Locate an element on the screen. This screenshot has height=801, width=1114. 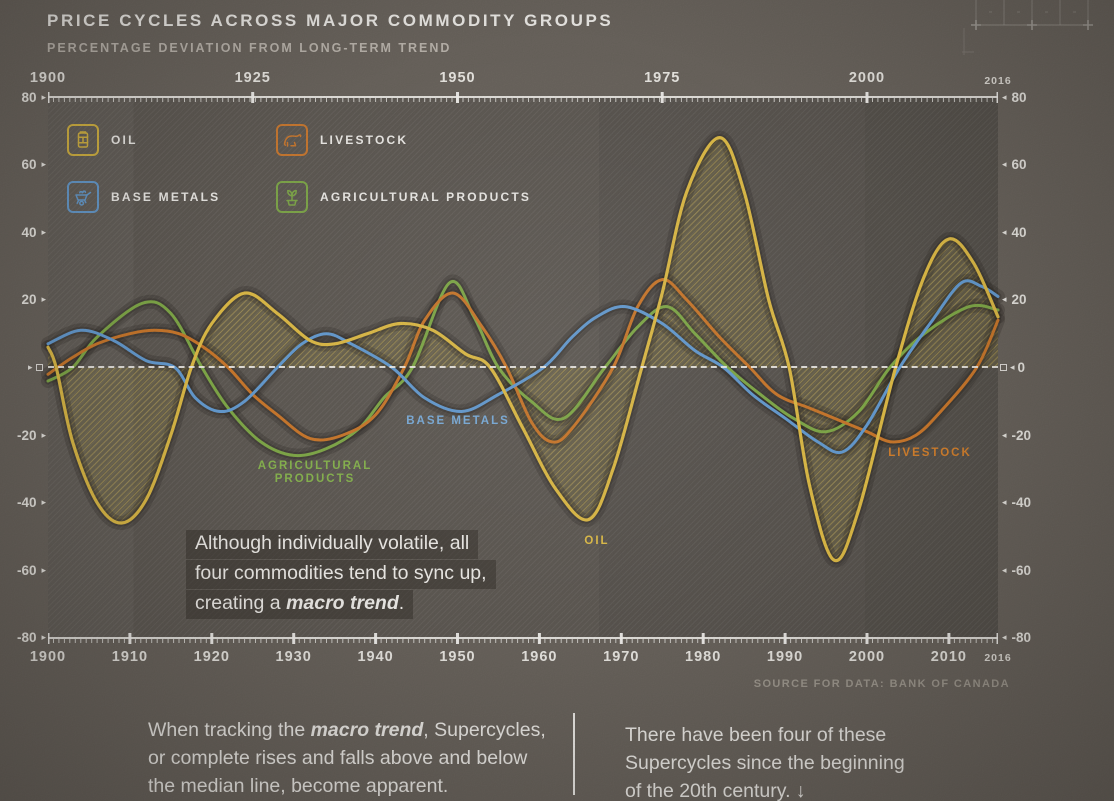
zero-median-line is located at coordinates (523, 367).